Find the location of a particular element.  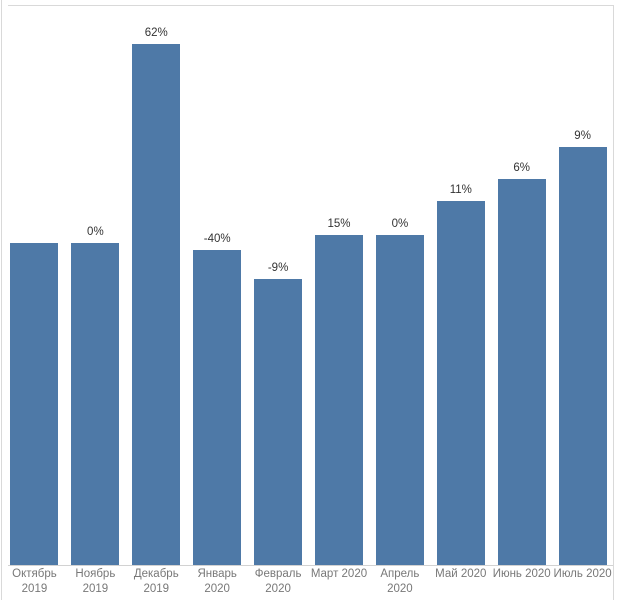

bar-Октябрь 2019 is located at coordinates (34, 404).